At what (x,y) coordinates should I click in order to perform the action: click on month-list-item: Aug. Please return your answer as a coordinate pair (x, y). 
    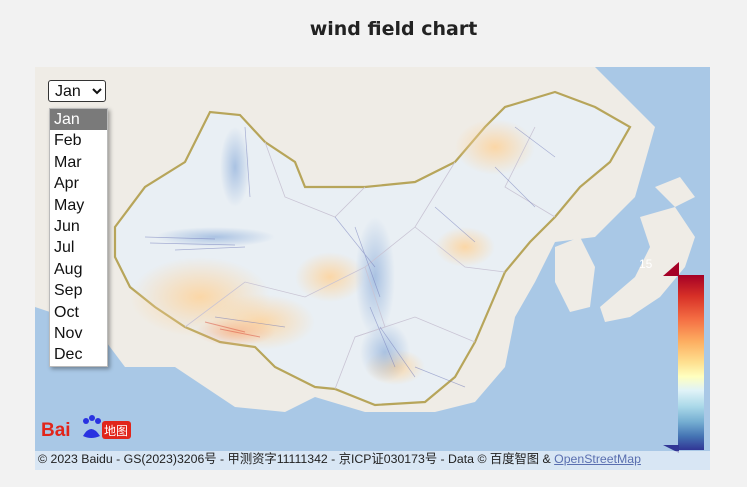
    Looking at the image, I should click on (68, 269).